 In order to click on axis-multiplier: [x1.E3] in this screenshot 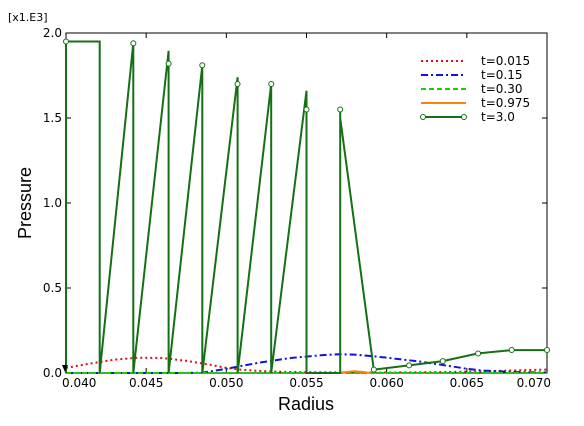, I will do `click(28, 17)`.